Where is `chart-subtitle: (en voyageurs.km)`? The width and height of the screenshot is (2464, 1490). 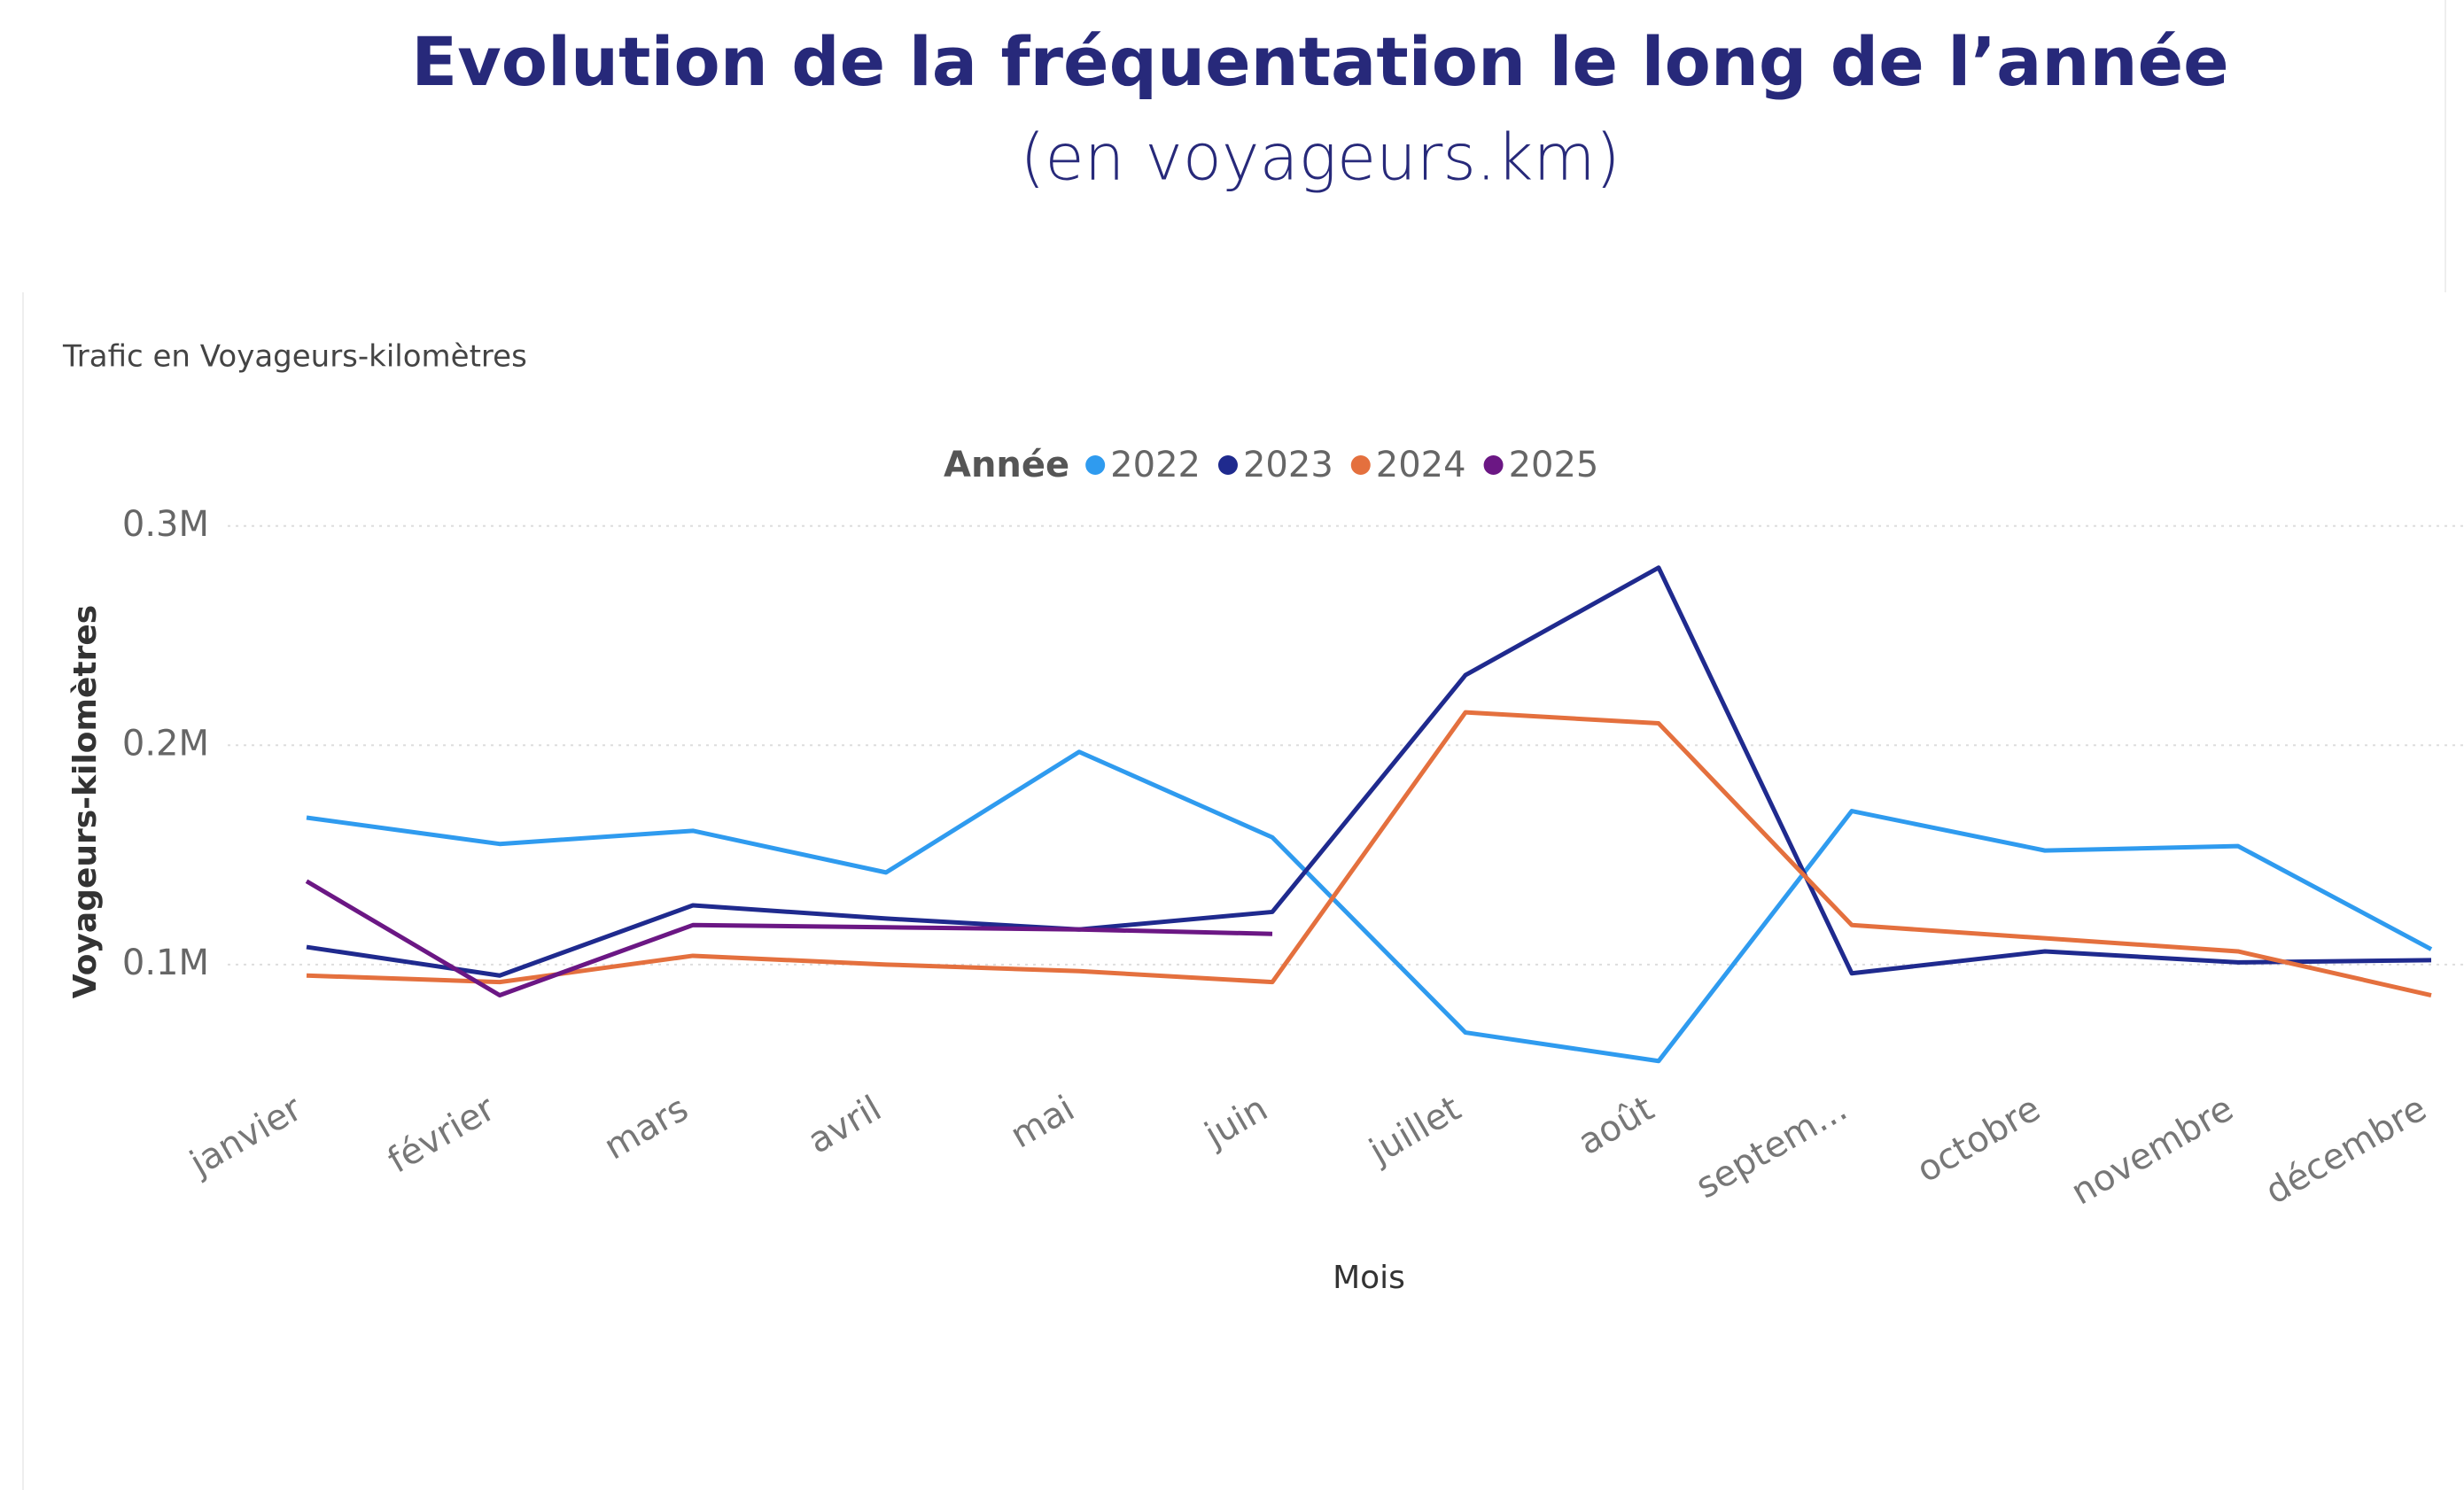
chart-subtitle: (en voyageurs.km) is located at coordinates (1320, 157).